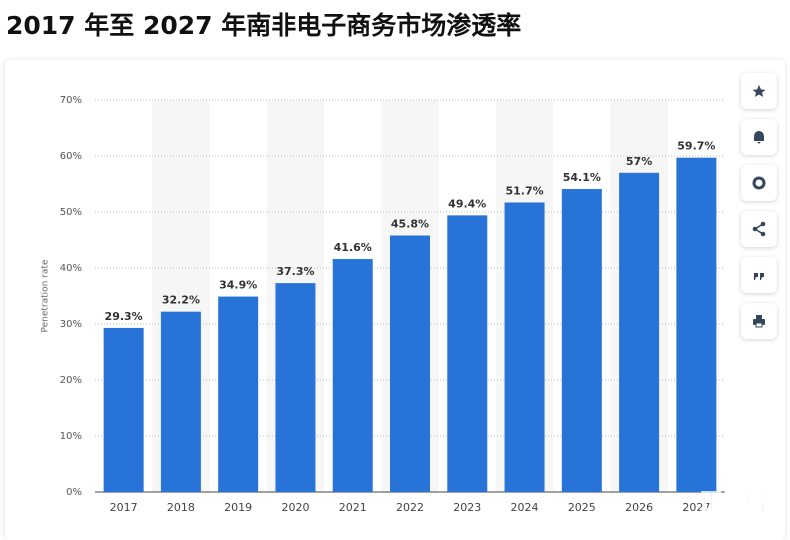 This screenshot has height=540, width=790. I want to click on x-tick-label: 2022, so click(410, 507).